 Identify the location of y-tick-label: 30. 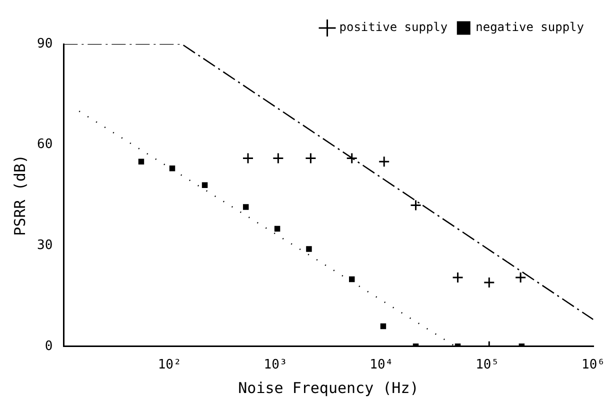
(44, 245).